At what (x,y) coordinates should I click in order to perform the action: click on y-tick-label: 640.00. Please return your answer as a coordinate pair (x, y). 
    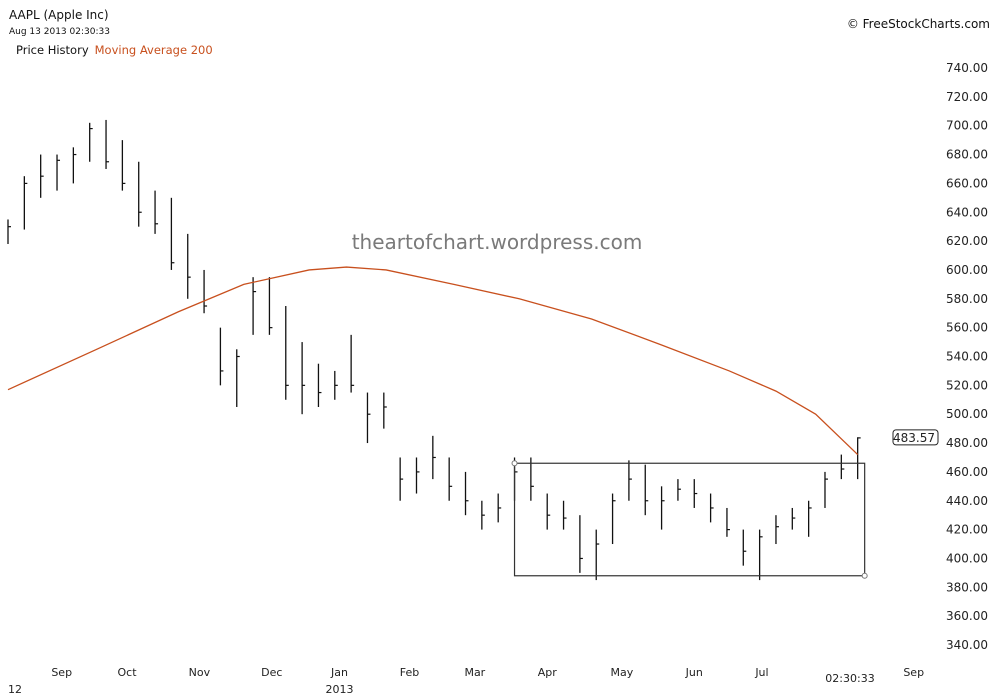
    Looking at the image, I should click on (967, 212).